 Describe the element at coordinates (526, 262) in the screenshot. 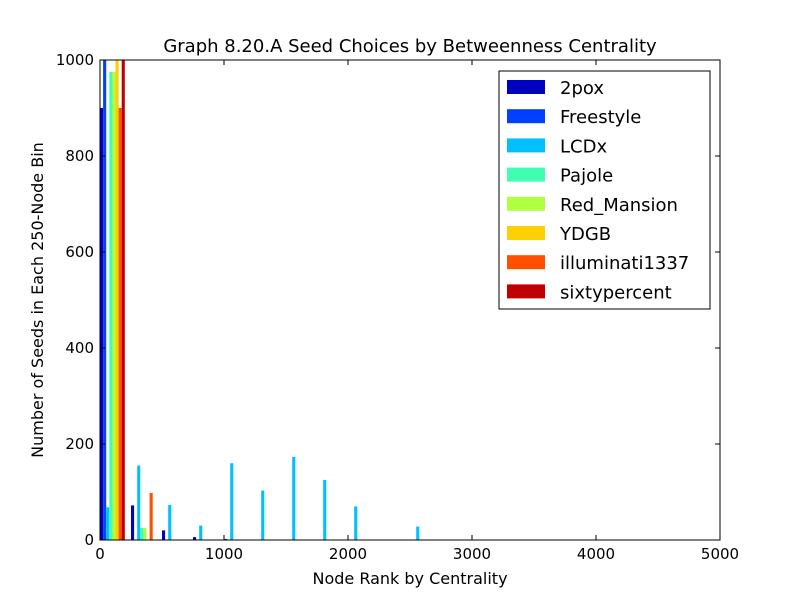

I see `legend-swatch-illuminati1337` at that location.